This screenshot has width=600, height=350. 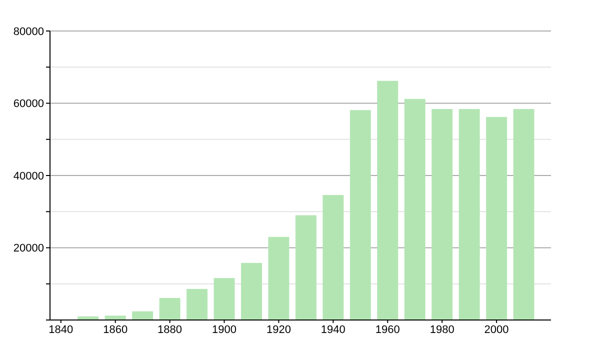 I want to click on x-tick-label: 1920, so click(x=278, y=330).